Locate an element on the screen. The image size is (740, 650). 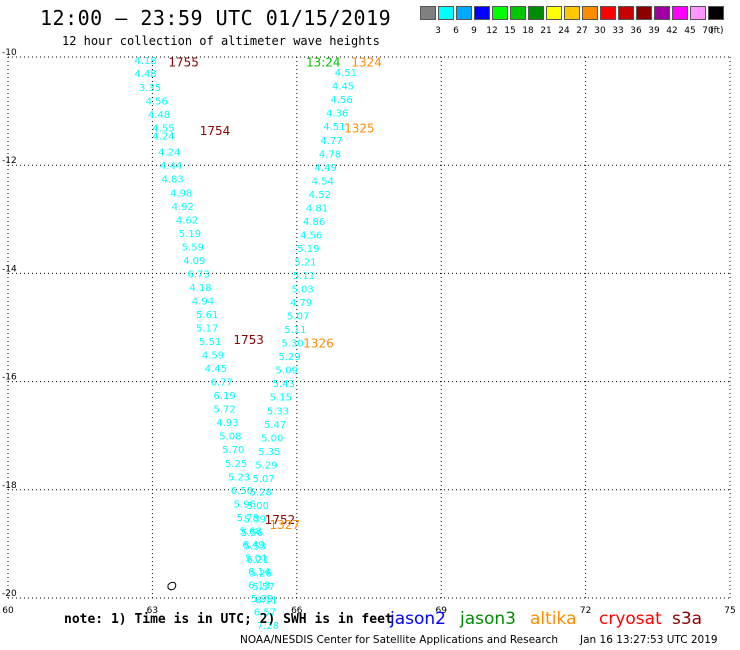
color-scale-label: 27 is located at coordinates (582, 31).